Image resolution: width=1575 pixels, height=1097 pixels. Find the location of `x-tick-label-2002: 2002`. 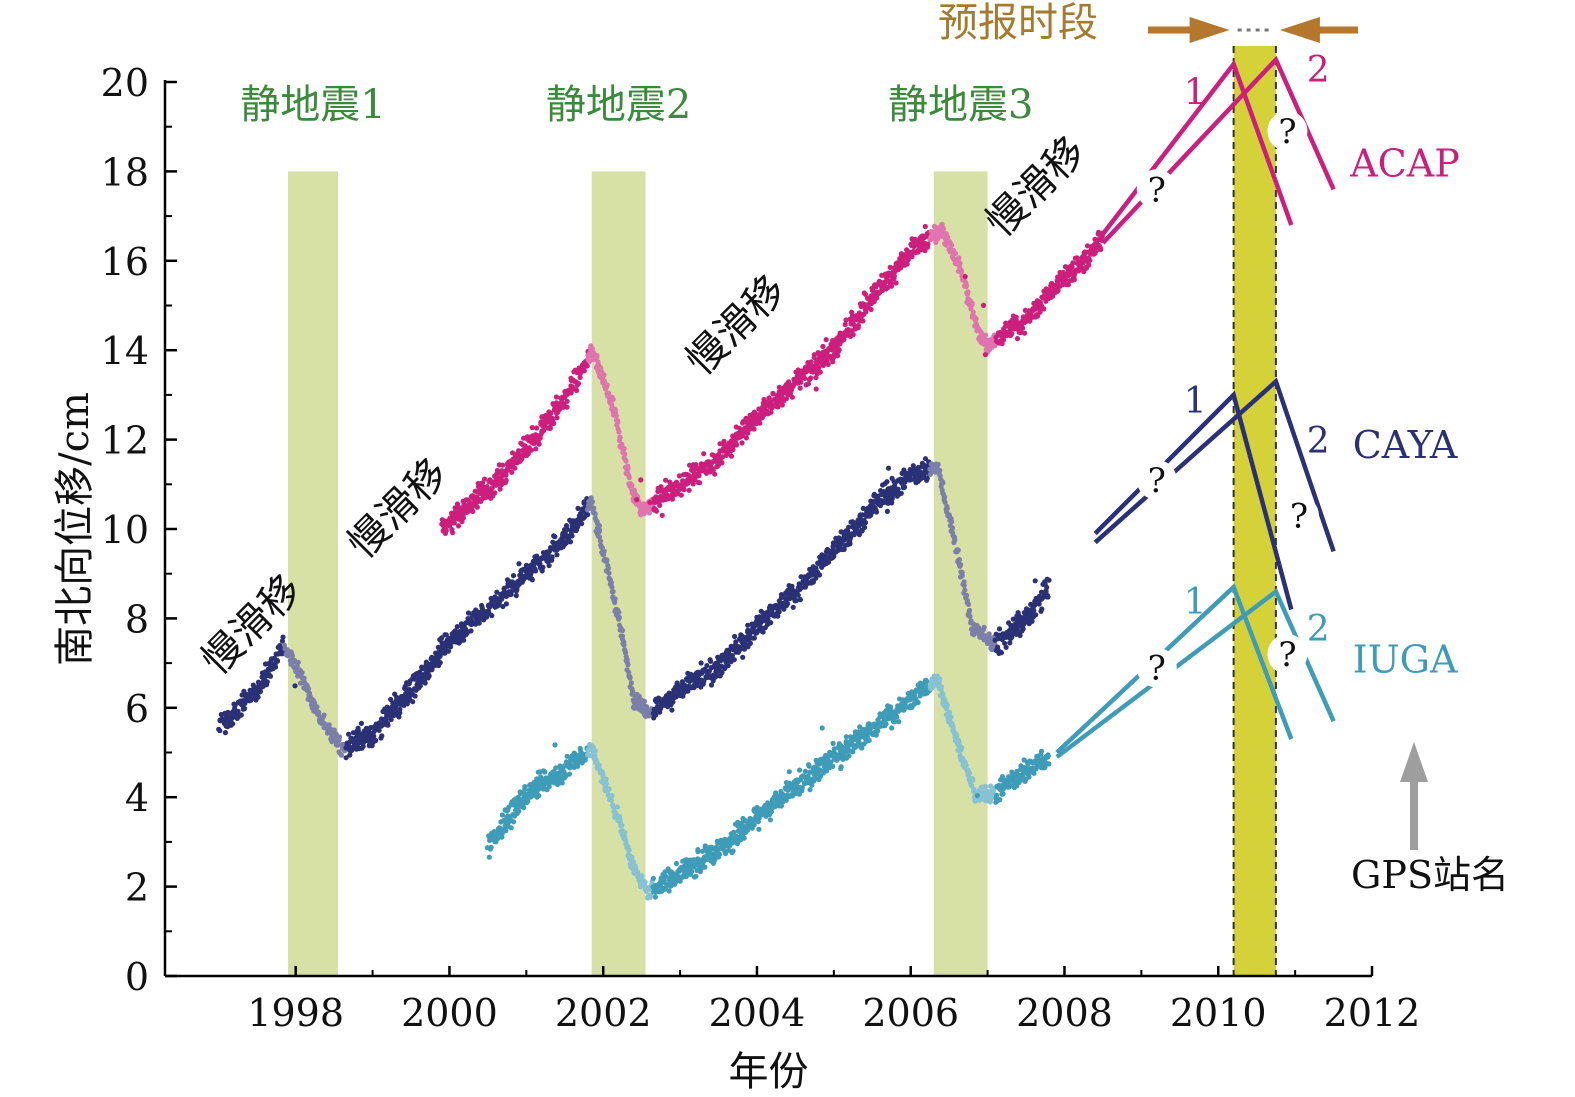

x-tick-label-2002: 2002 is located at coordinates (603, 1013).